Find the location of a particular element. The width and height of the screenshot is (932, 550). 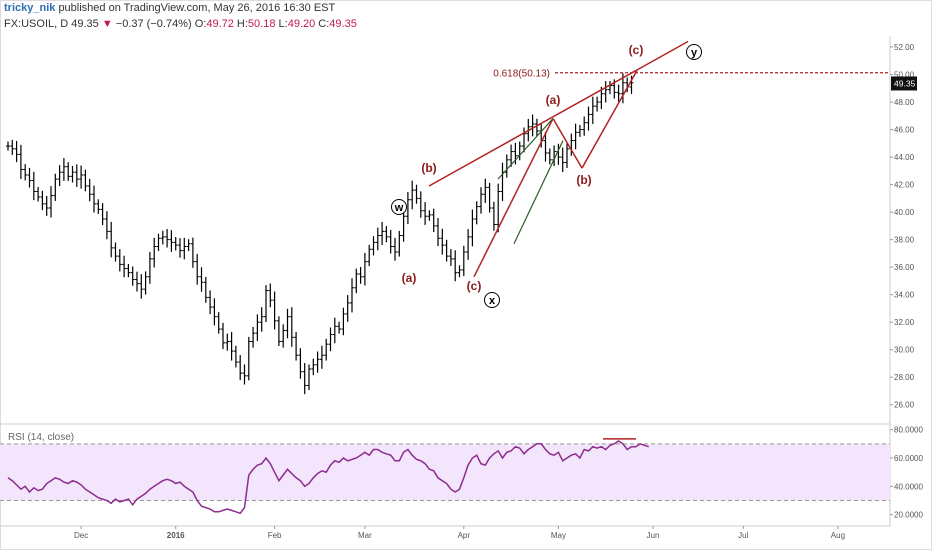

close-value: 49.35 is located at coordinates (343, 24).